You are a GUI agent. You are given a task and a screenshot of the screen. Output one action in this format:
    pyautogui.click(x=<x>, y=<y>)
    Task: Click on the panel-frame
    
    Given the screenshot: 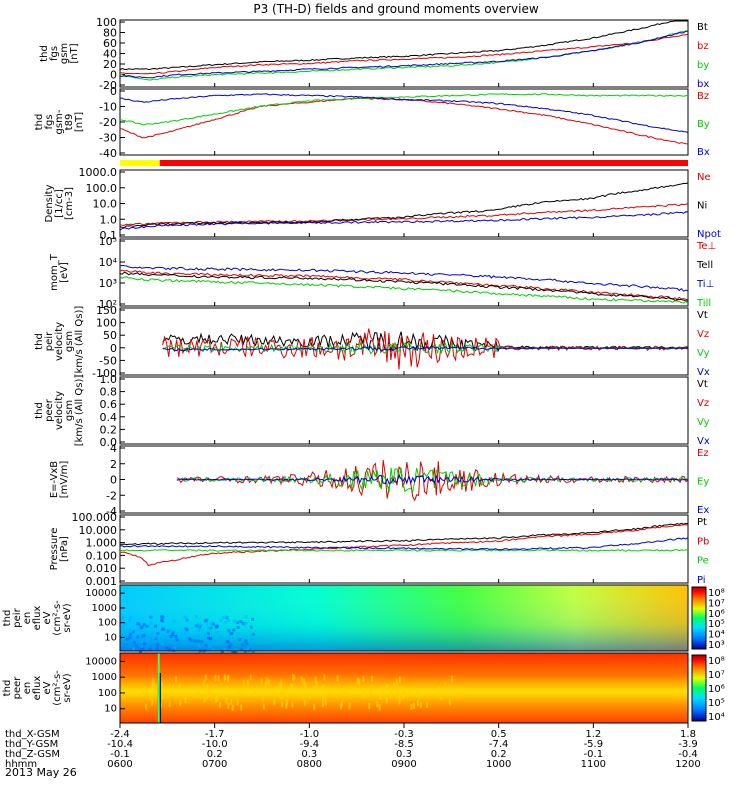 What is the action you would take?
    pyautogui.click(x=404, y=549)
    